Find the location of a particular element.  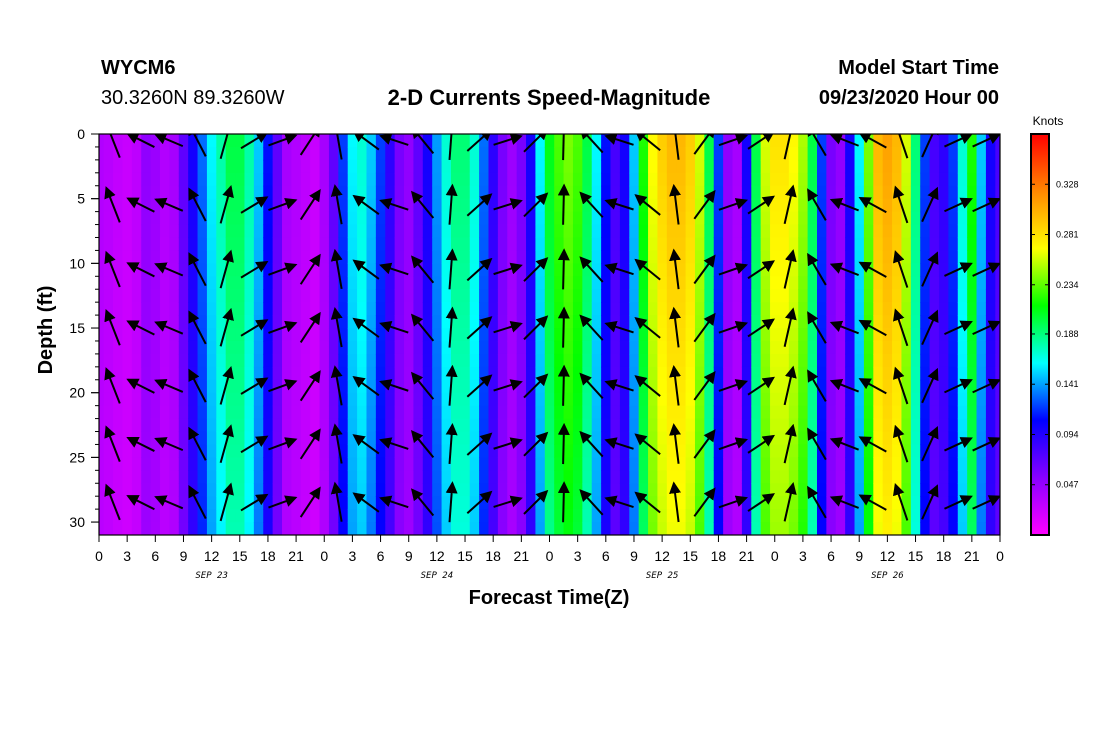

day-label: SEP 24 is located at coordinates (437, 576).